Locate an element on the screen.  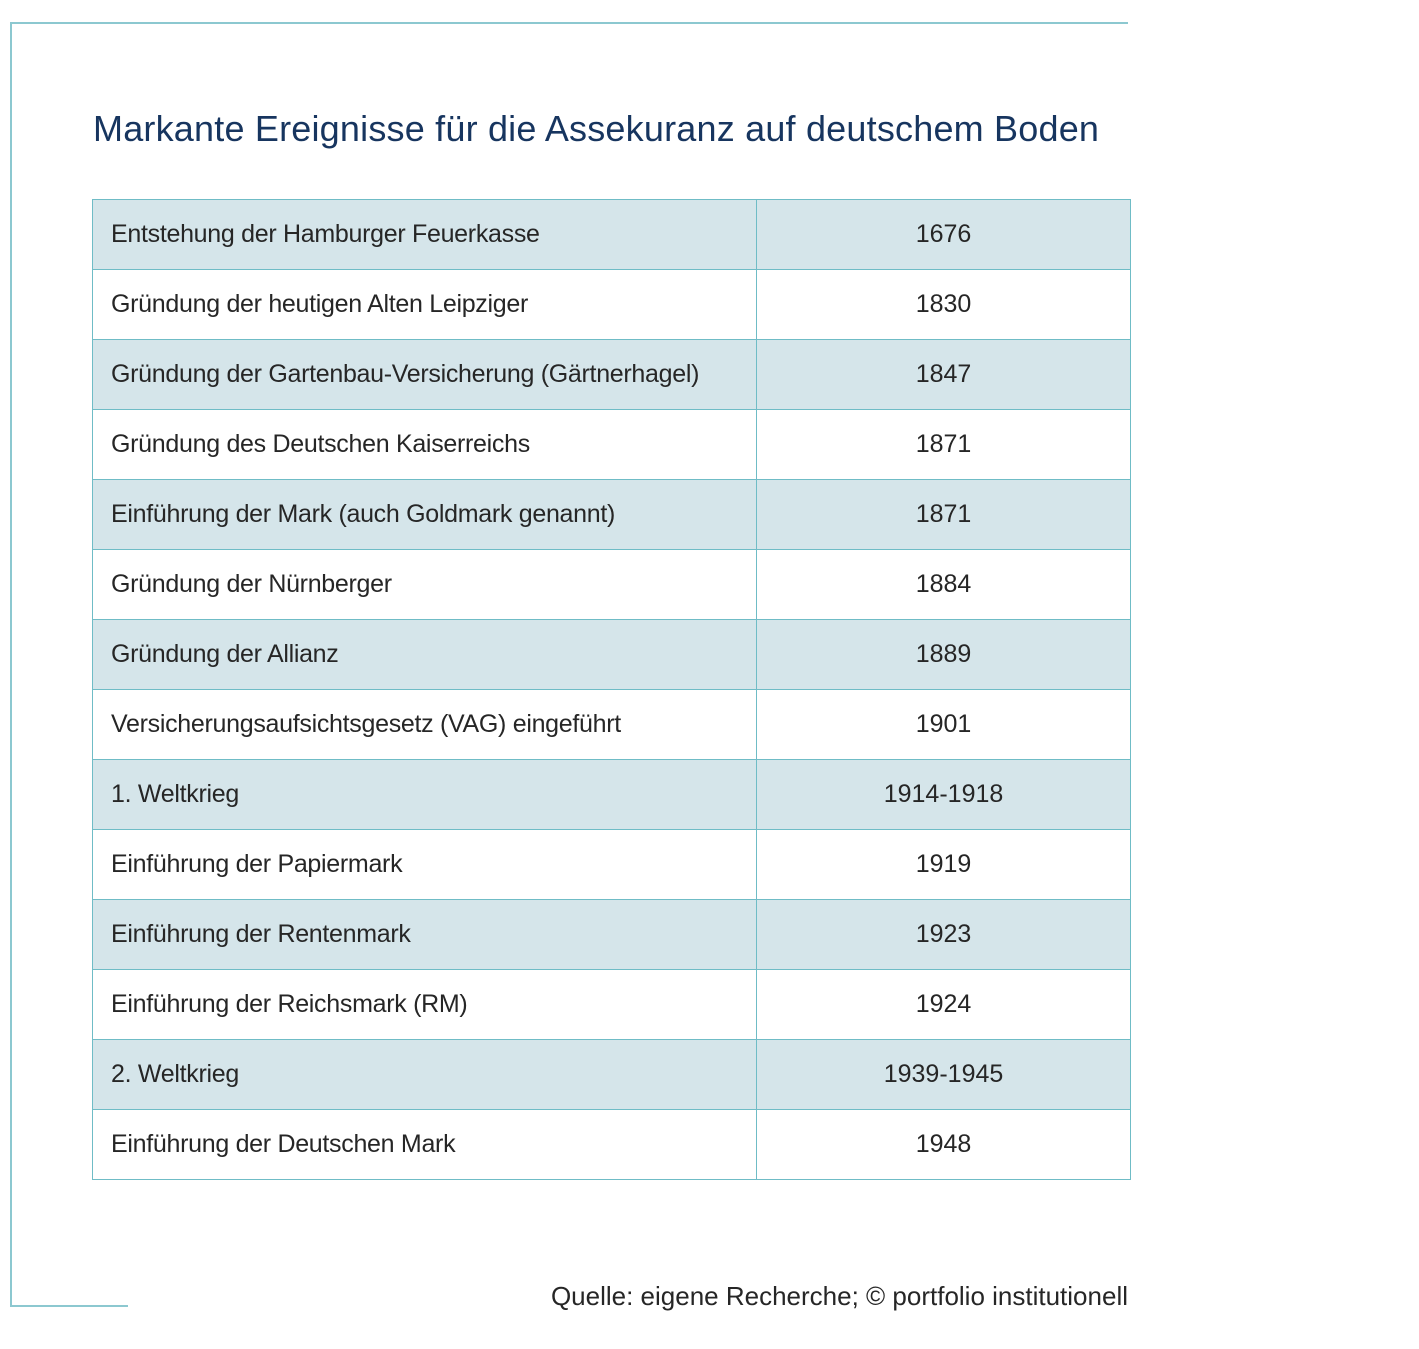
event-cell: Einführung der Papiermark is located at coordinates (424, 864).